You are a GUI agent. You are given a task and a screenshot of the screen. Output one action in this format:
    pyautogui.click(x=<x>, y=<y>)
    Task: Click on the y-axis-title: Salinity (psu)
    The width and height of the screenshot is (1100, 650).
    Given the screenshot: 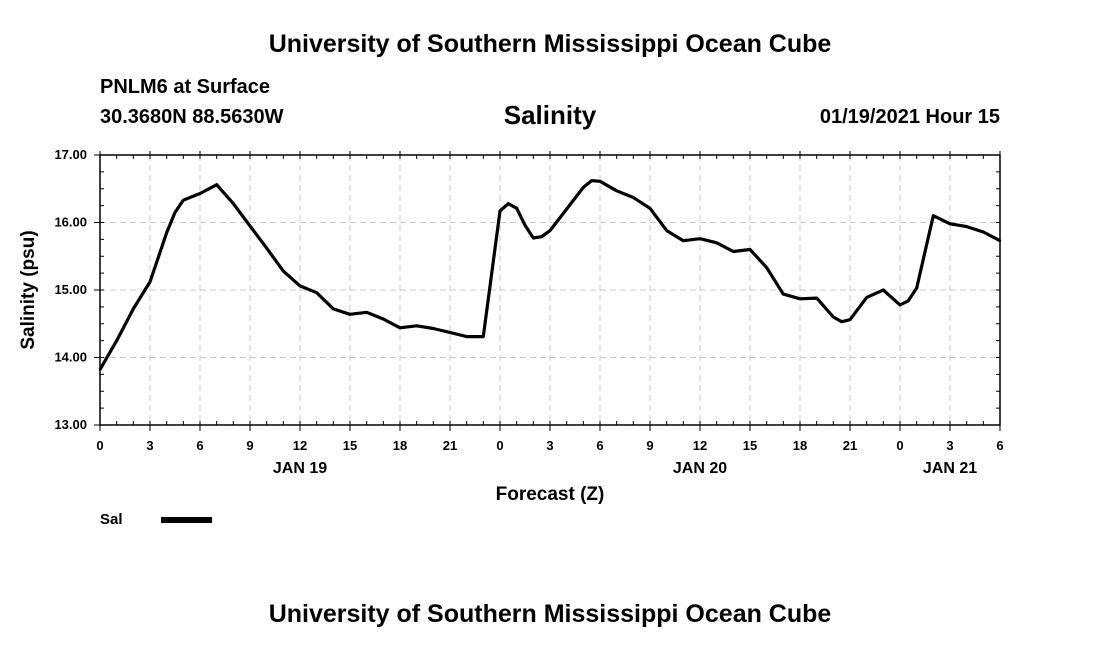 What is the action you would take?
    pyautogui.click(x=28, y=289)
    